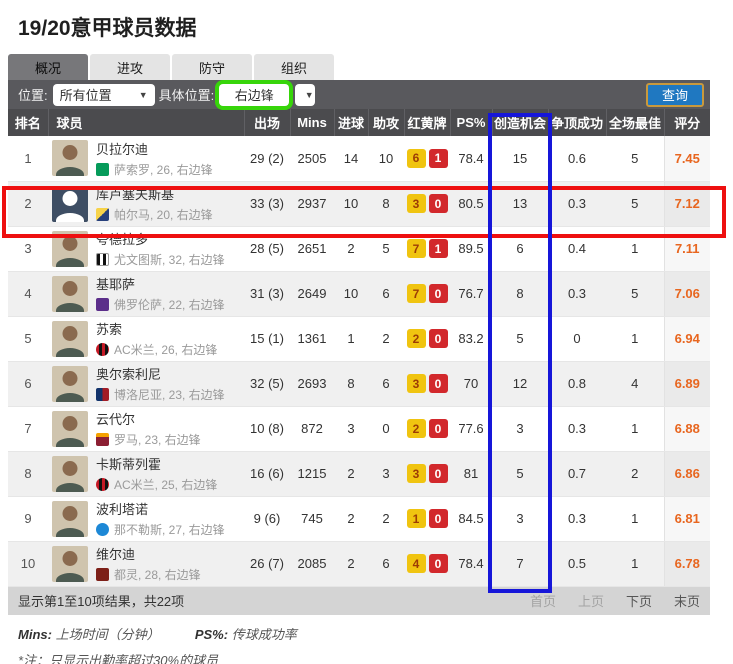 The height and width of the screenshot is (664, 733). What do you see at coordinates (28, 204) in the screenshot?
I see `rank-cell: 2` at bounding box center [28, 204].